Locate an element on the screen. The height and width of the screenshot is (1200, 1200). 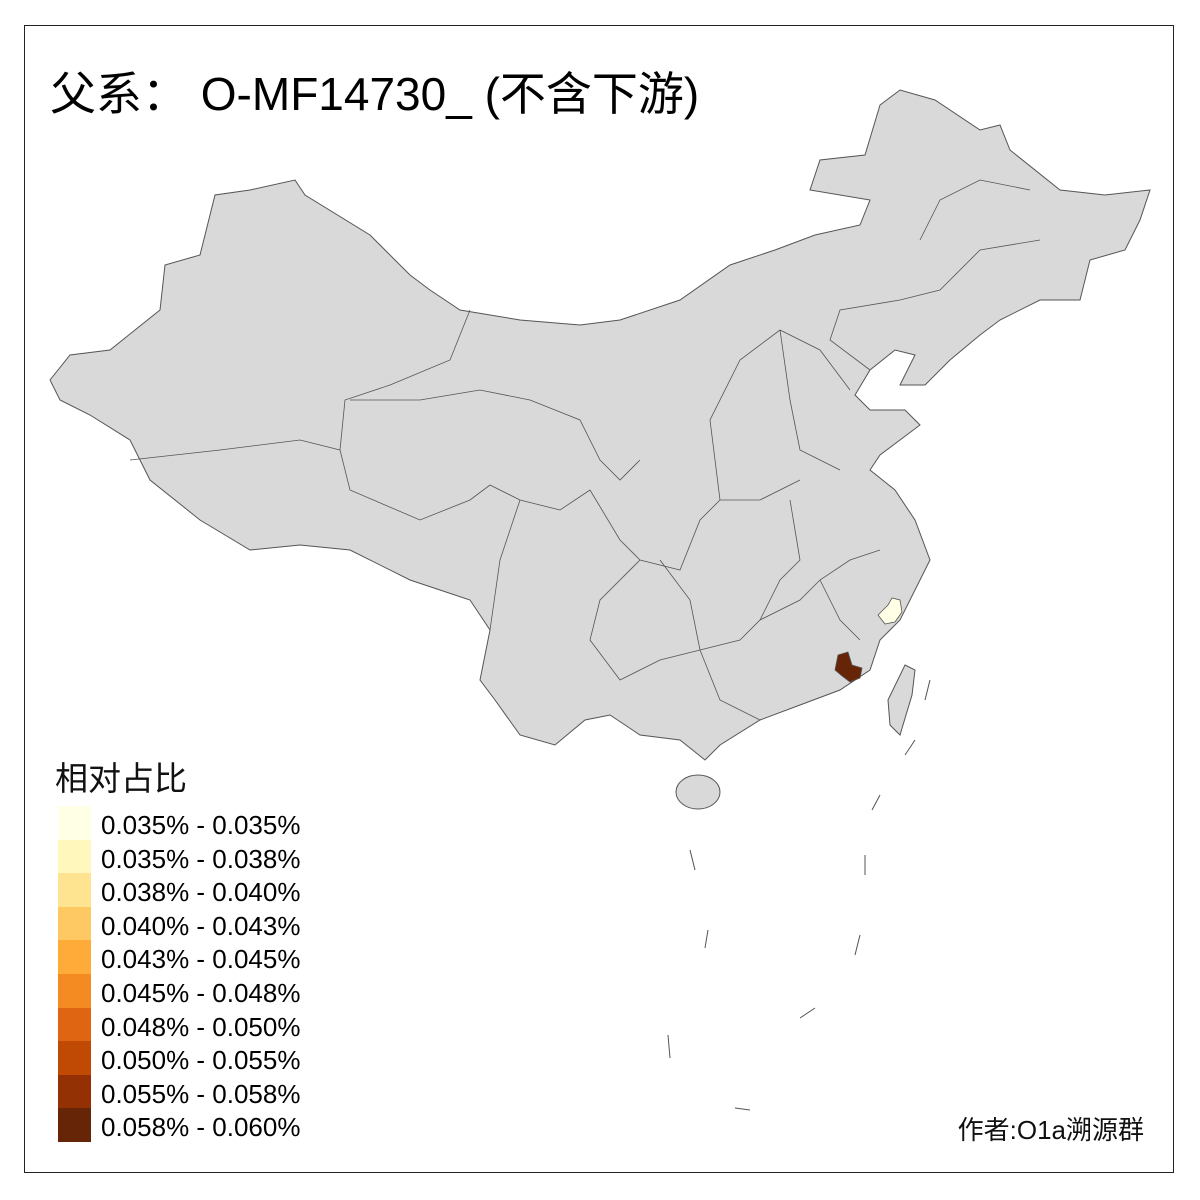
legend-item: 0.055% - 0.058% is located at coordinates (208, 1091).